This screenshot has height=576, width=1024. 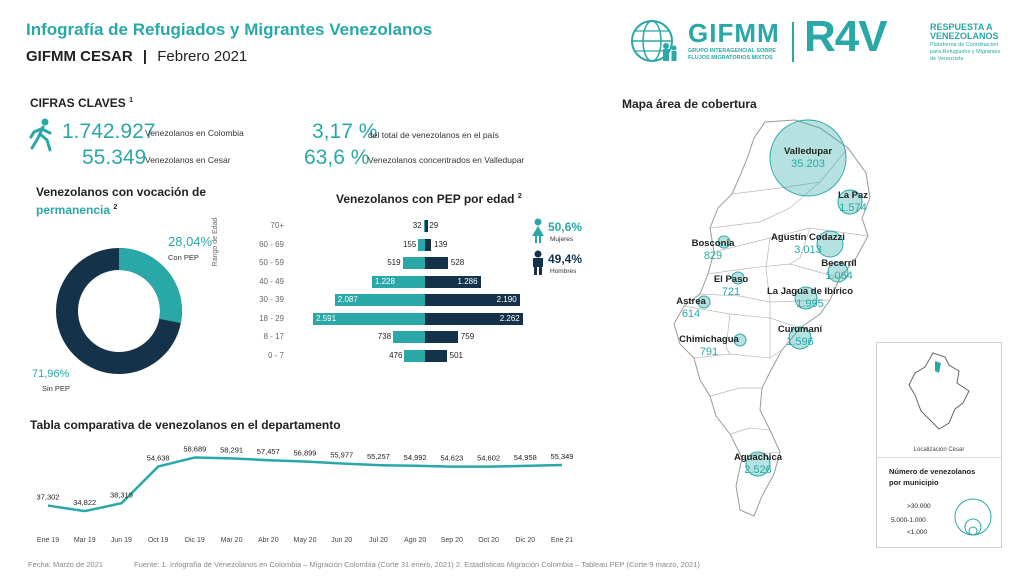 I want to click on line-category-label: Jun 19, so click(x=121, y=540).